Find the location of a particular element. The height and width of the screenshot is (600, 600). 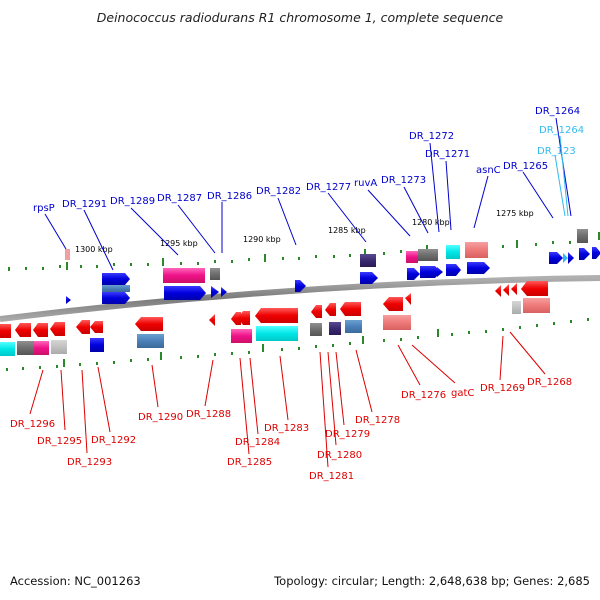

gene-label: DR_1288 is located at coordinates (208, 414).